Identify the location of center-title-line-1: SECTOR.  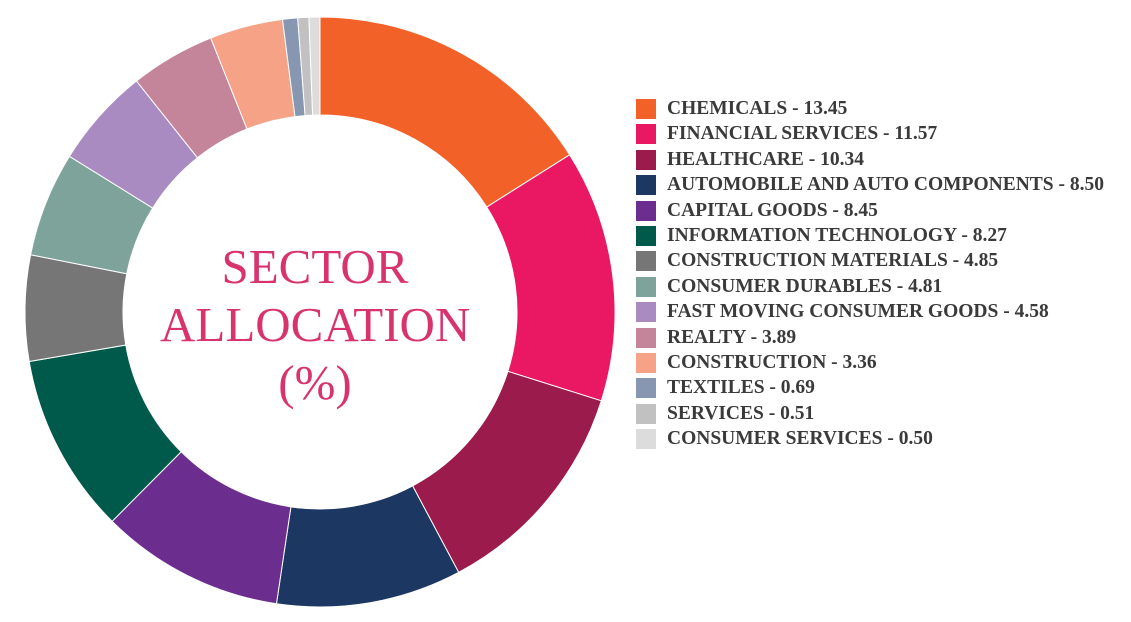
(315, 266).